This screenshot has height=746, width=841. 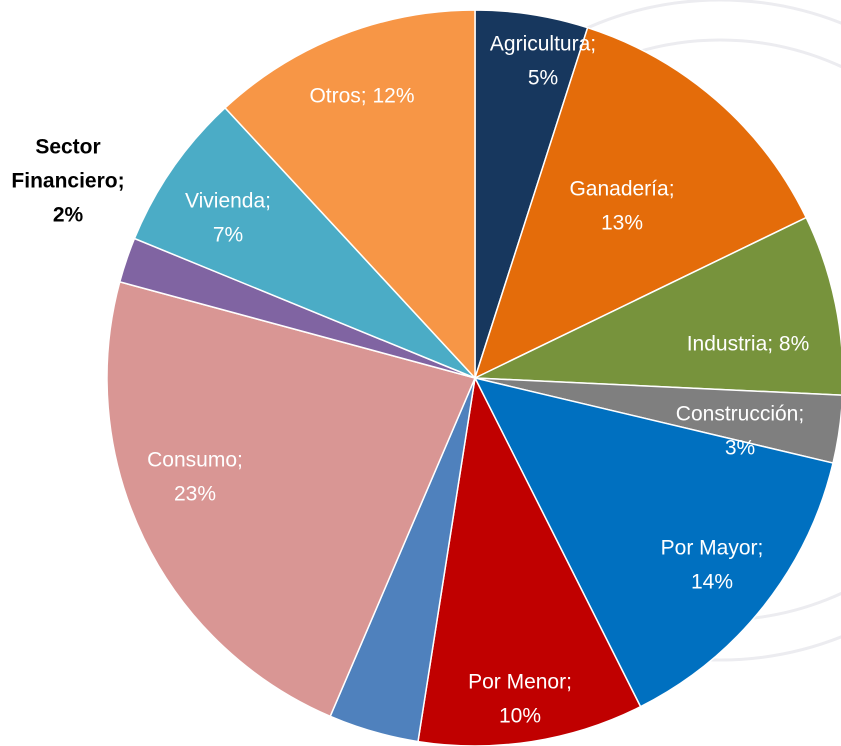 I want to click on slice-label: 7%, so click(x=228, y=235).